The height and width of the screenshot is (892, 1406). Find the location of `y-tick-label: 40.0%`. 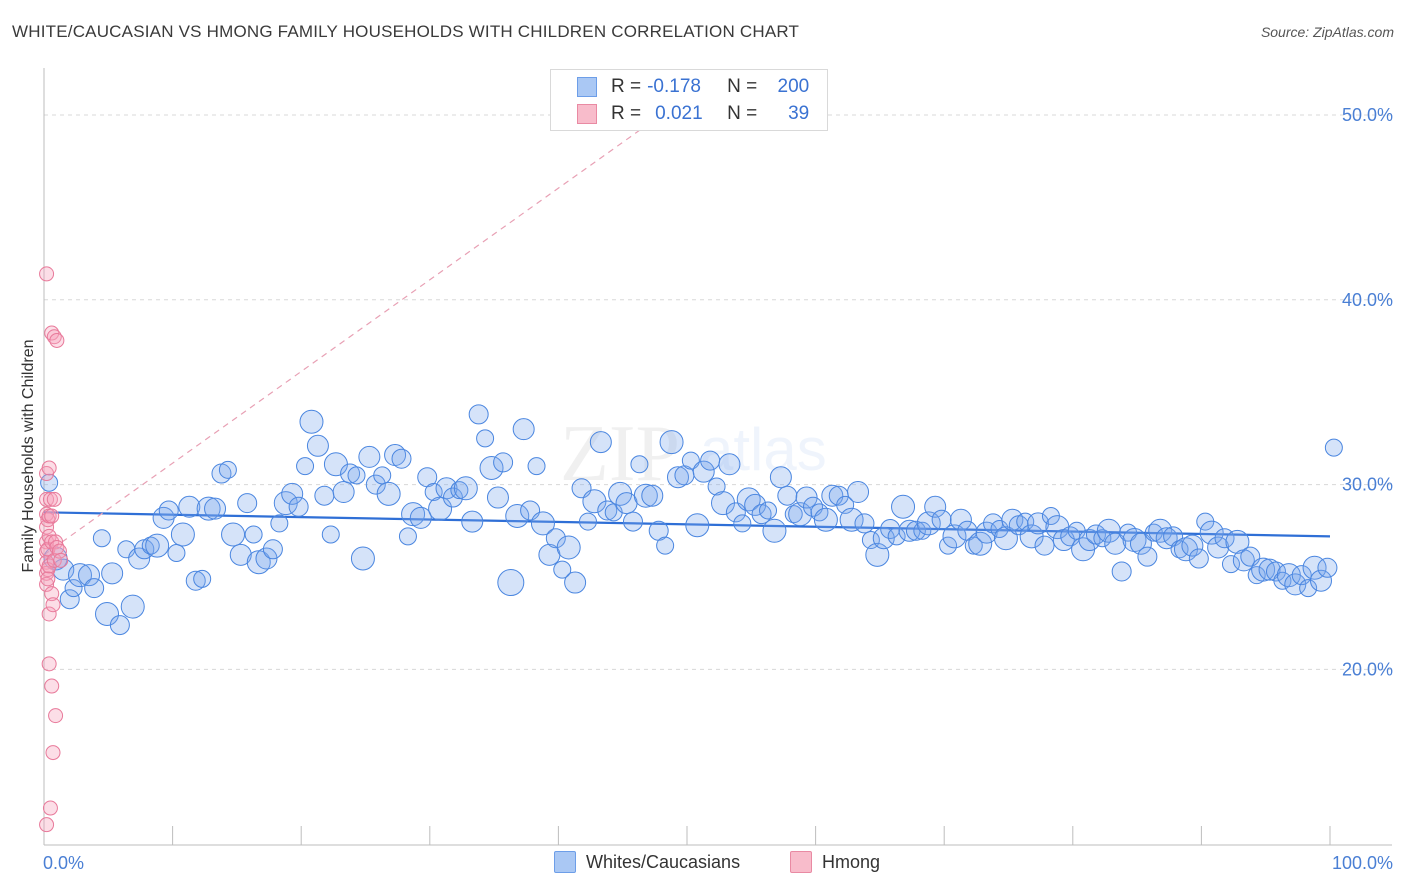

y-tick-label: 40.0% is located at coordinates (1367, 300).